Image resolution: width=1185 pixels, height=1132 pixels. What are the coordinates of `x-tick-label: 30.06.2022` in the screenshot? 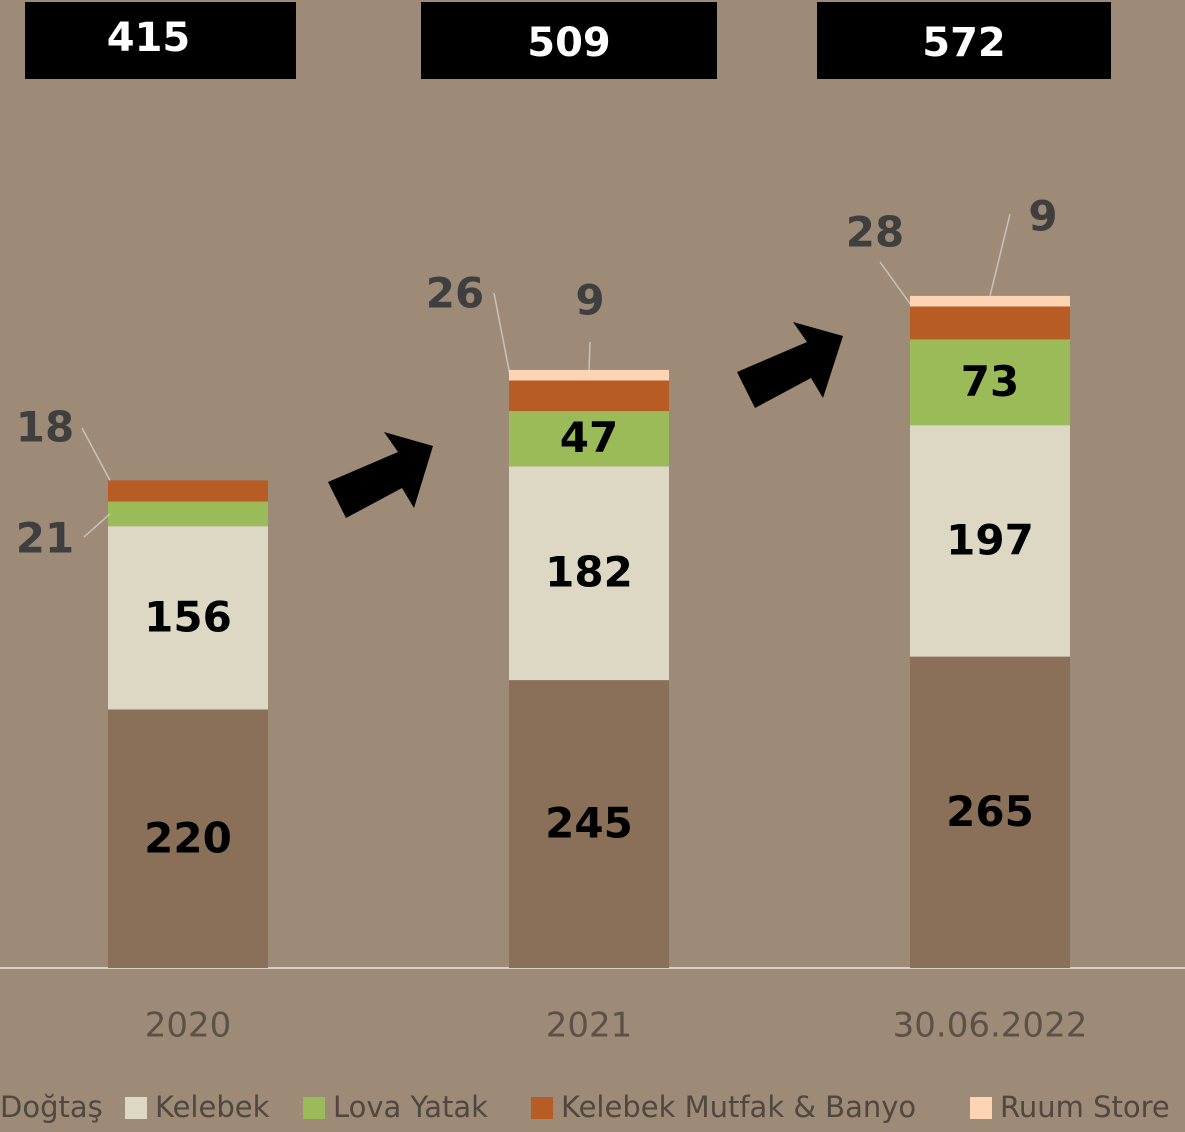 It's located at (990, 1026).